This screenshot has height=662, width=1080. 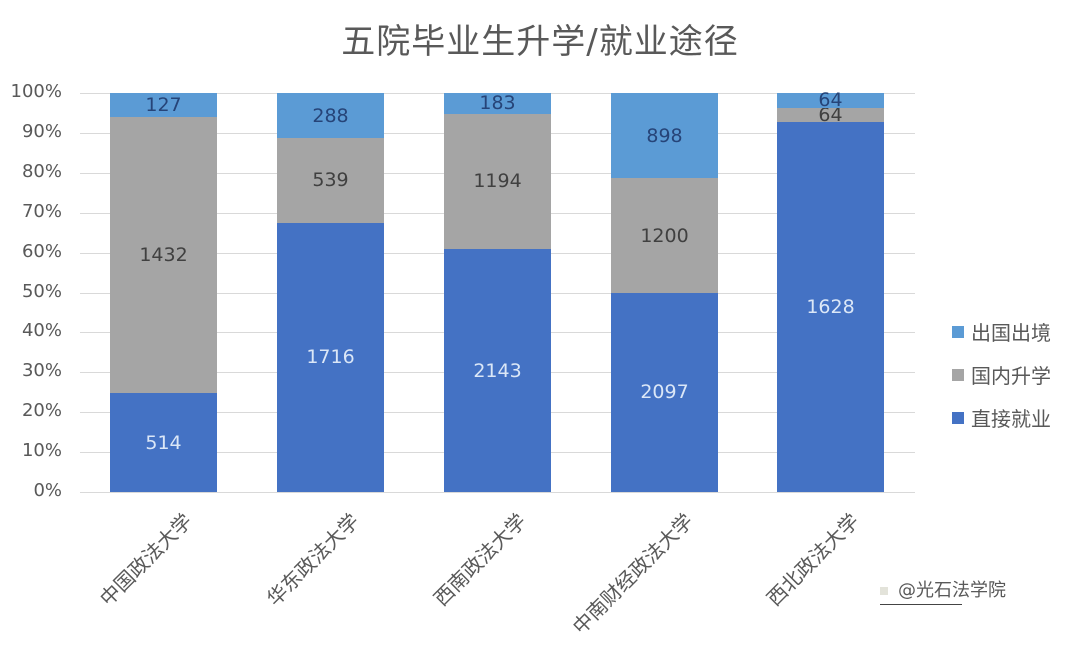 I want to click on gridline, so click(x=497, y=492).